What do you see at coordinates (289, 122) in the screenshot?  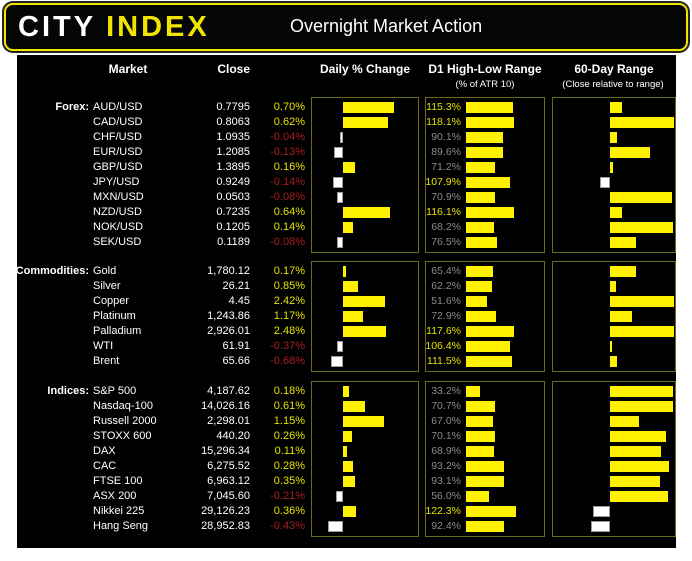 I see `daily-change-value: 0.62%` at bounding box center [289, 122].